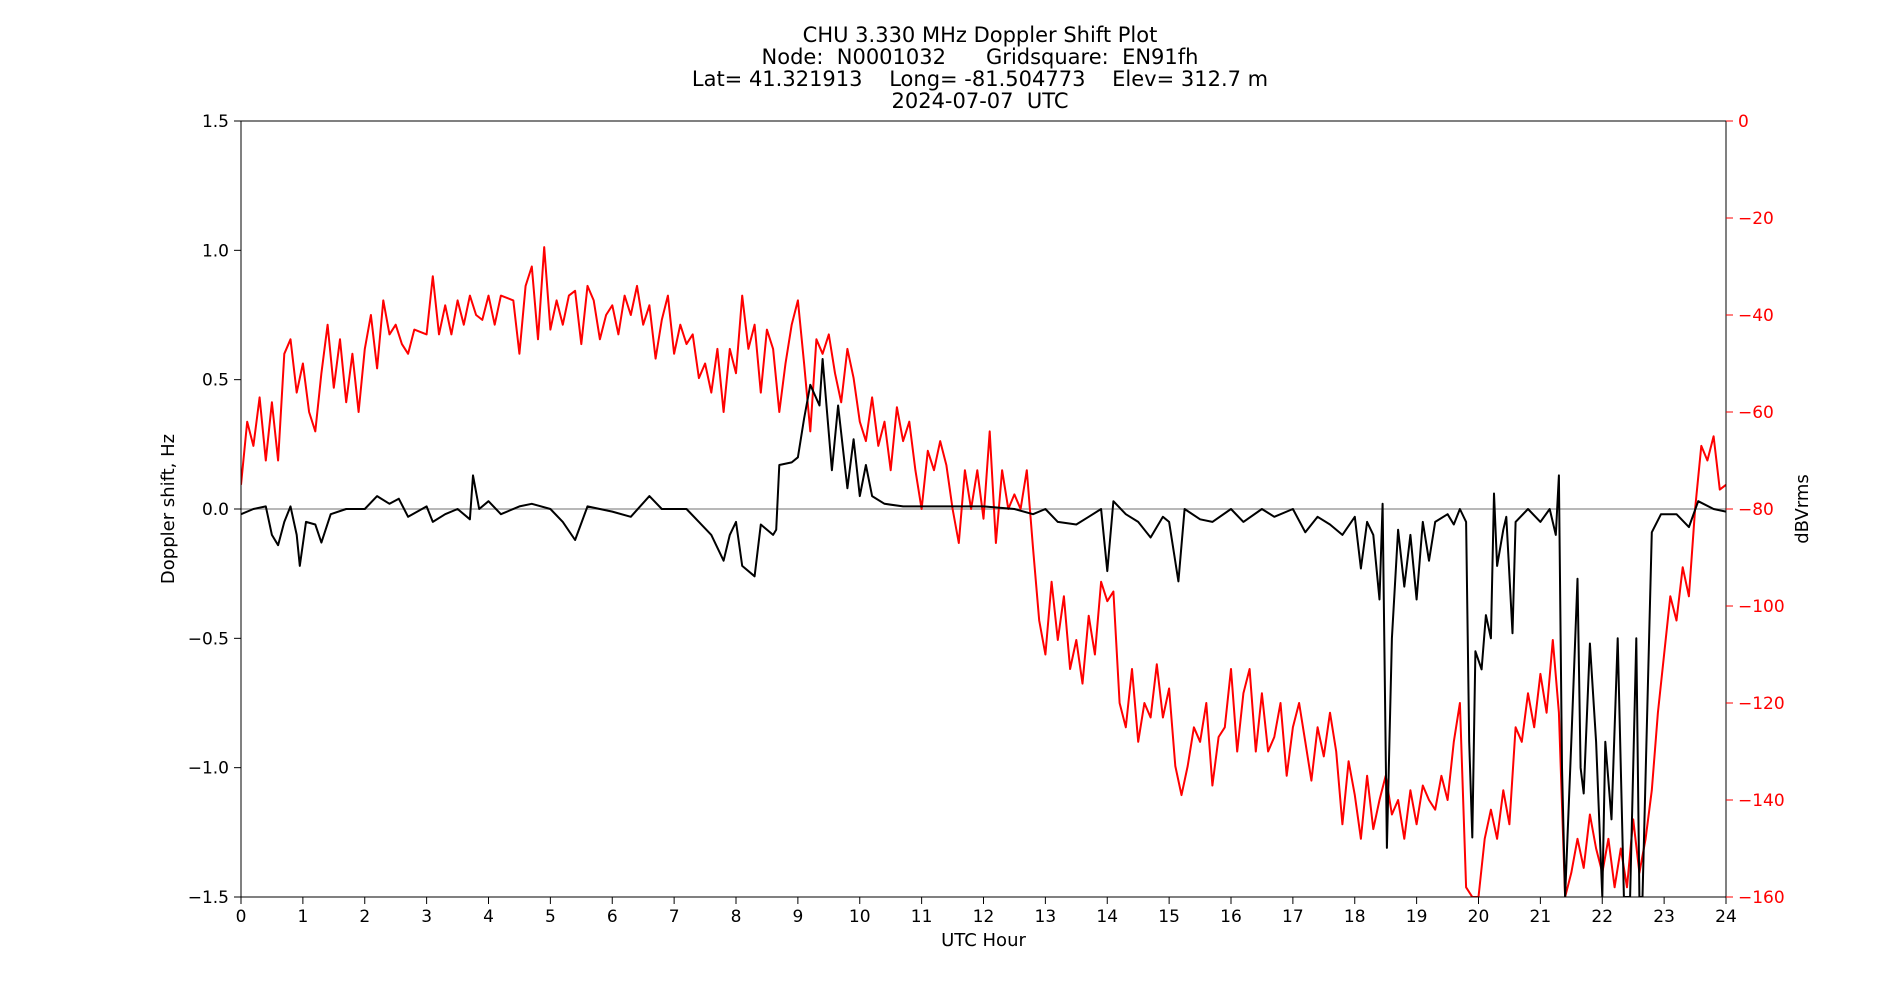  I want to click on y-tick-label: 0.0, so click(215, 510).